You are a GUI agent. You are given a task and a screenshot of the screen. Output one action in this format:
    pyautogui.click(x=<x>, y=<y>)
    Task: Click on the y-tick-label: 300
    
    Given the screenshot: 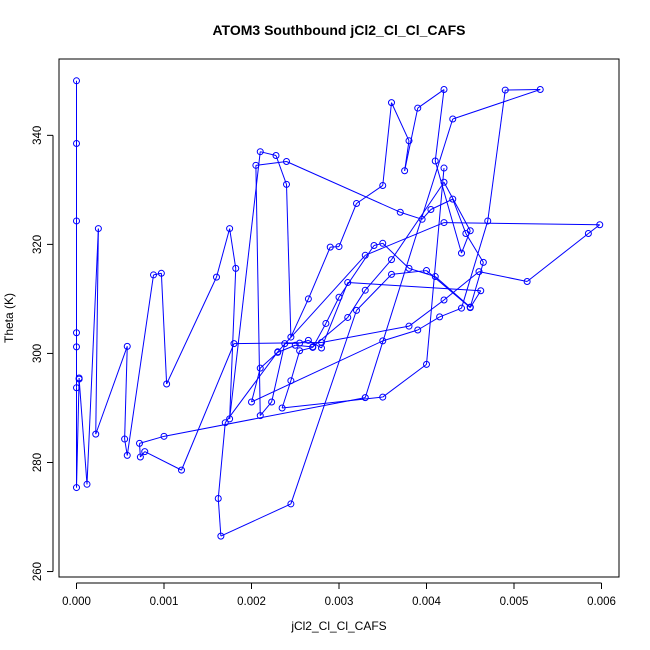 What is the action you would take?
    pyautogui.click(x=38, y=353)
    